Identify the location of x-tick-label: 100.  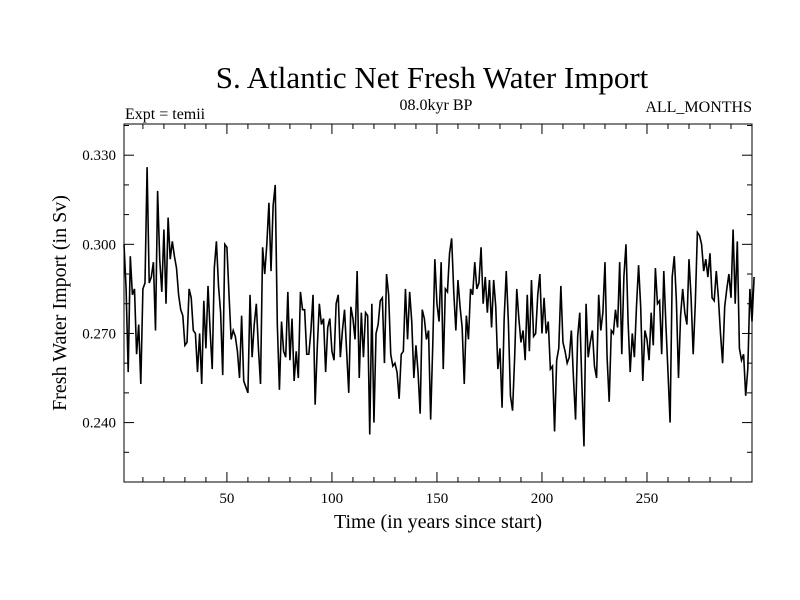
(332, 499).